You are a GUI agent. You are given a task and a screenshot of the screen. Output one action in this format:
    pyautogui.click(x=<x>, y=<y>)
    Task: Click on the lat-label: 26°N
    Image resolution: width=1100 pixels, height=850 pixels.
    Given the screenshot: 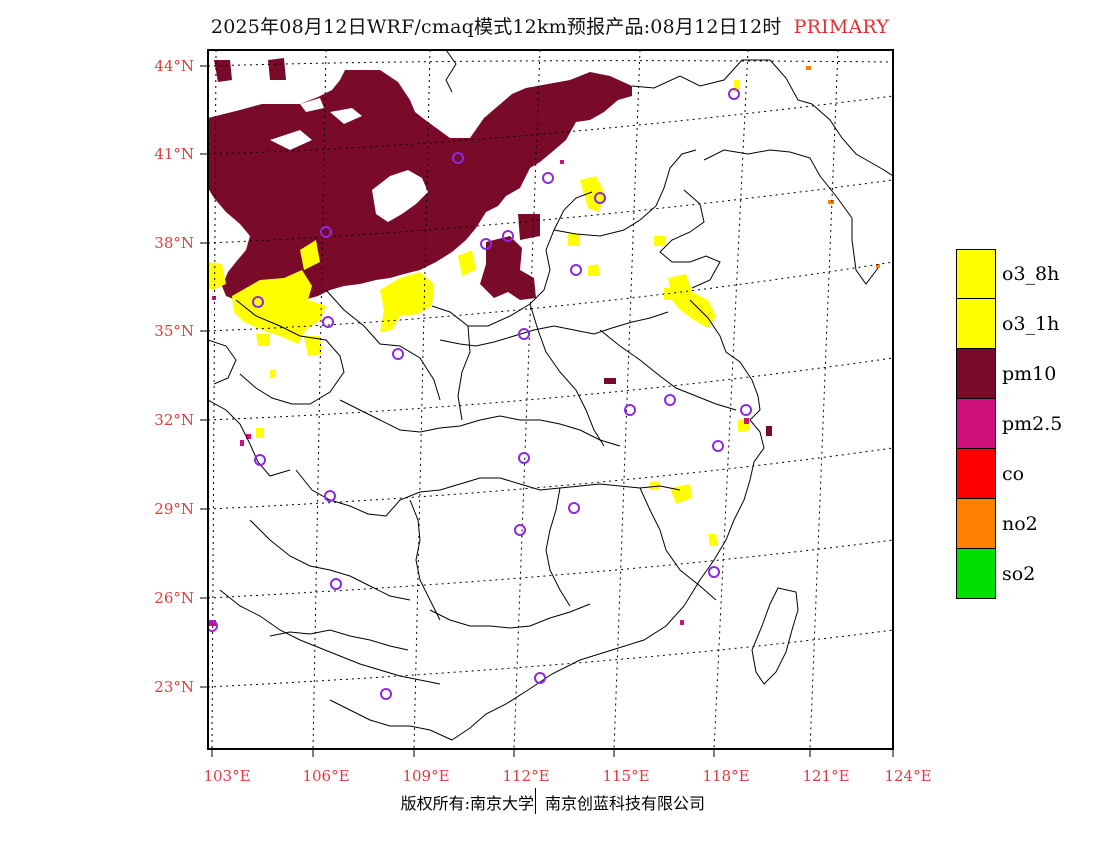 What is the action you would take?
    pyautogui.click(x=174, y=598)
    